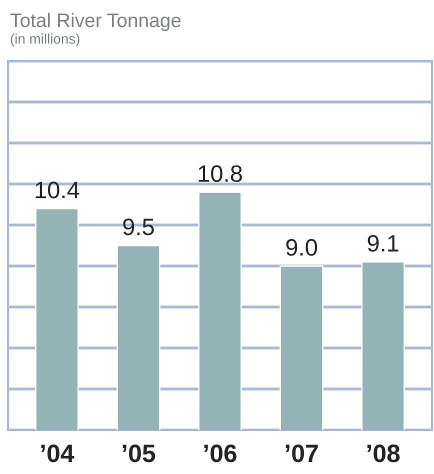 The width and height of the screenshot is (434, 474). Describe the element at coordinates (138, 227) in the screenshot. I see `data-label: 9.5` at that location.